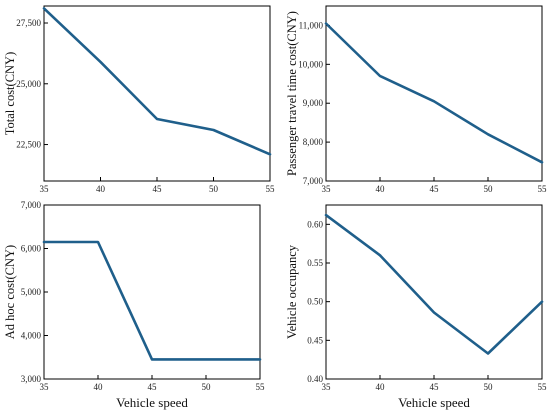  Describe the element at coordinates (313, 142) in the screenshot. I see `y-tick-label: 8,000` at that location.